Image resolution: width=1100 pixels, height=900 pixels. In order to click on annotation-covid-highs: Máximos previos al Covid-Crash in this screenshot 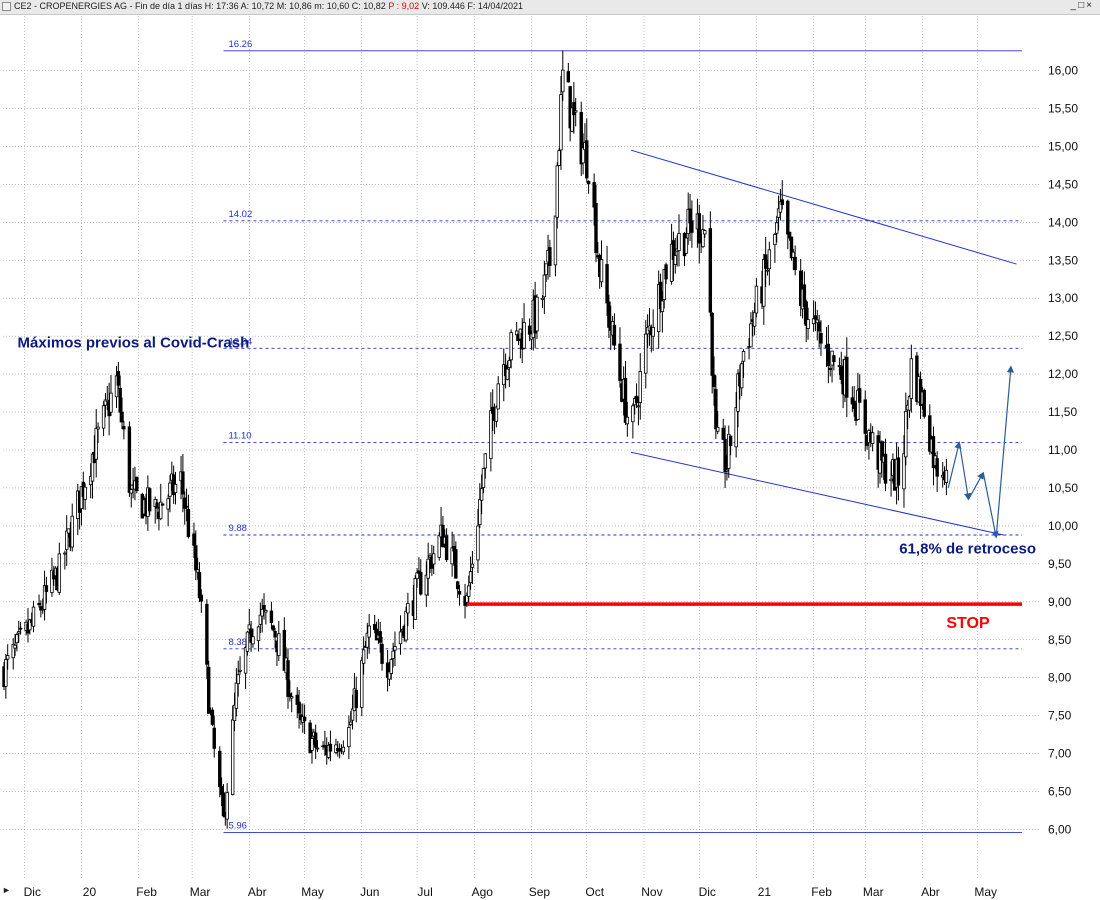, I will do `click(134, 343)`.